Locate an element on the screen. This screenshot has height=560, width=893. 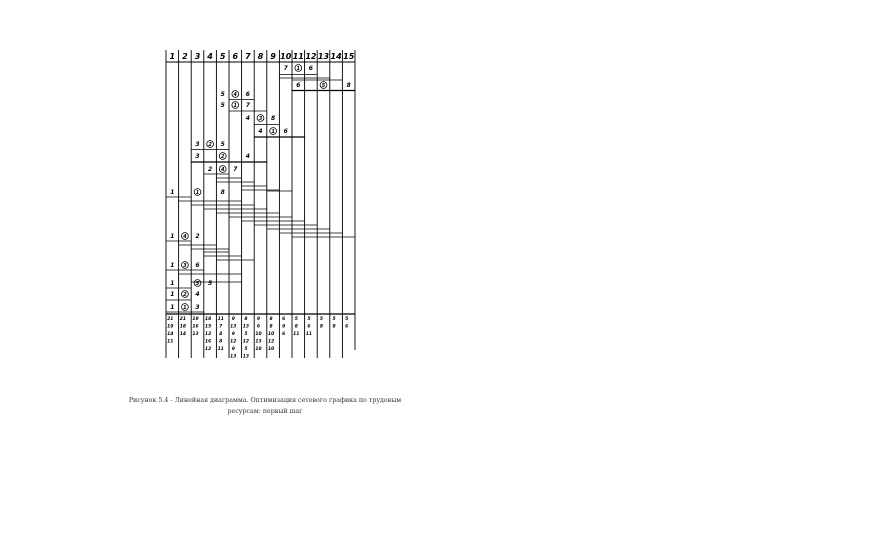
column-header: 13 is located at coordinates (324, 56).